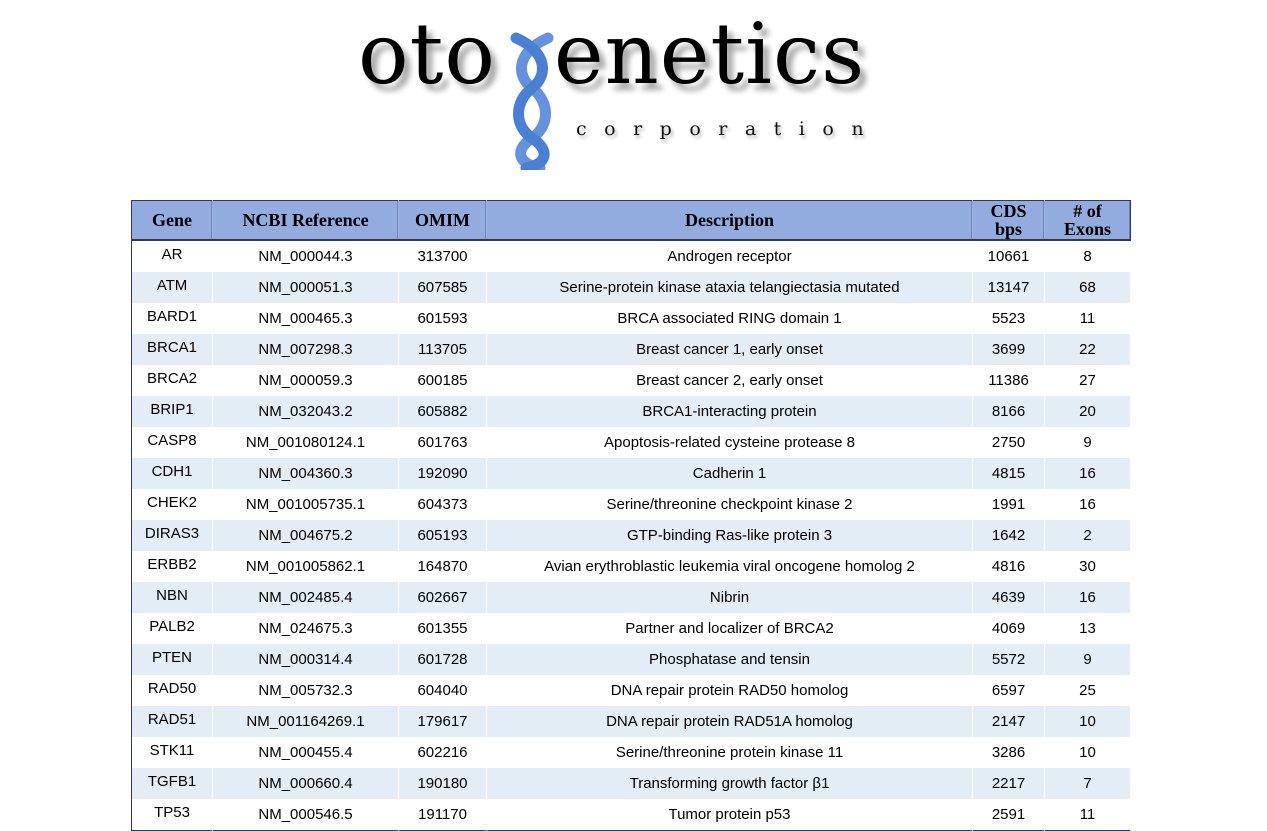 The width and height of the screenshot is (1267, 831). I want to click on cell-cds-bps: 4815, so click(1008, 473).